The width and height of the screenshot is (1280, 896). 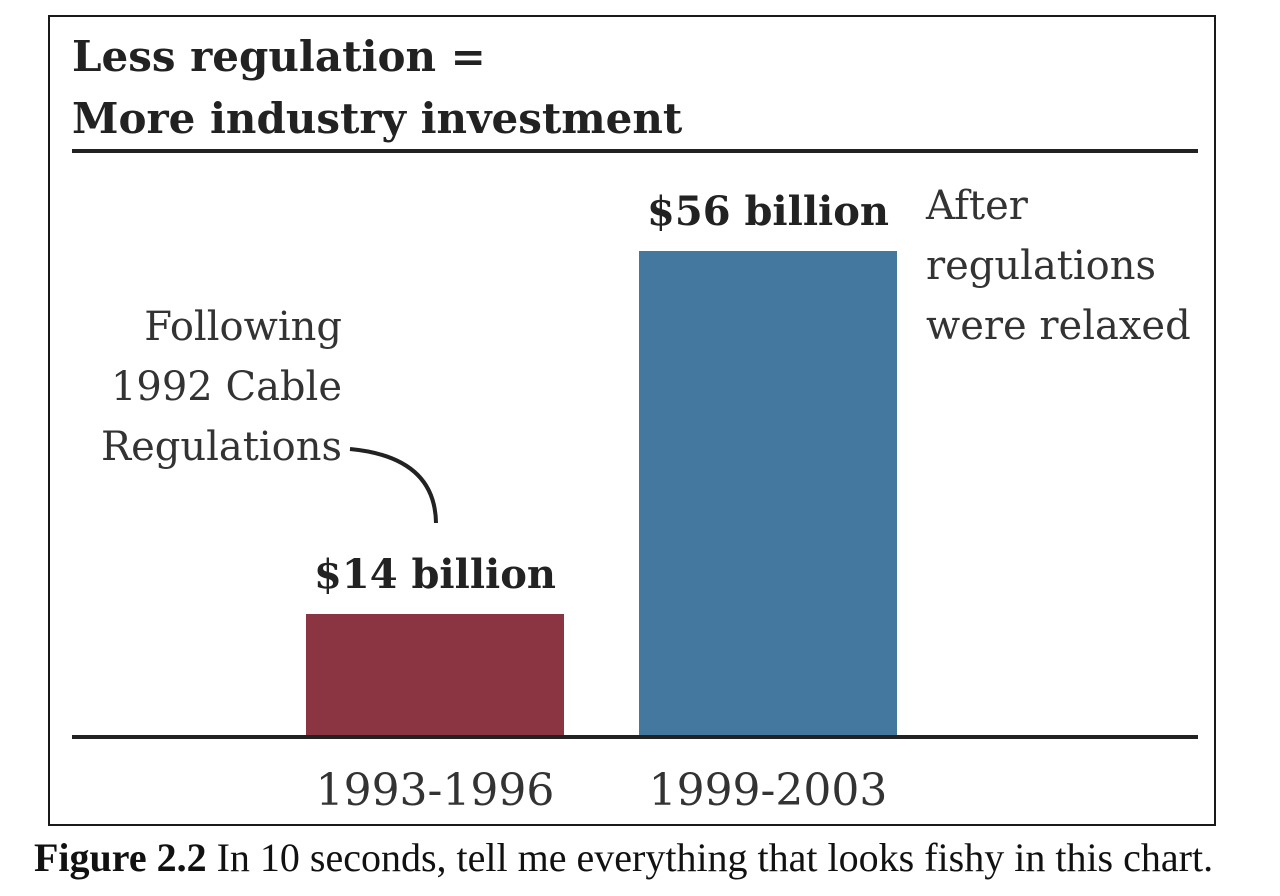 I want to click on annotation-left: Following 1992 Cable Regulations, so click(x=269, y=414).